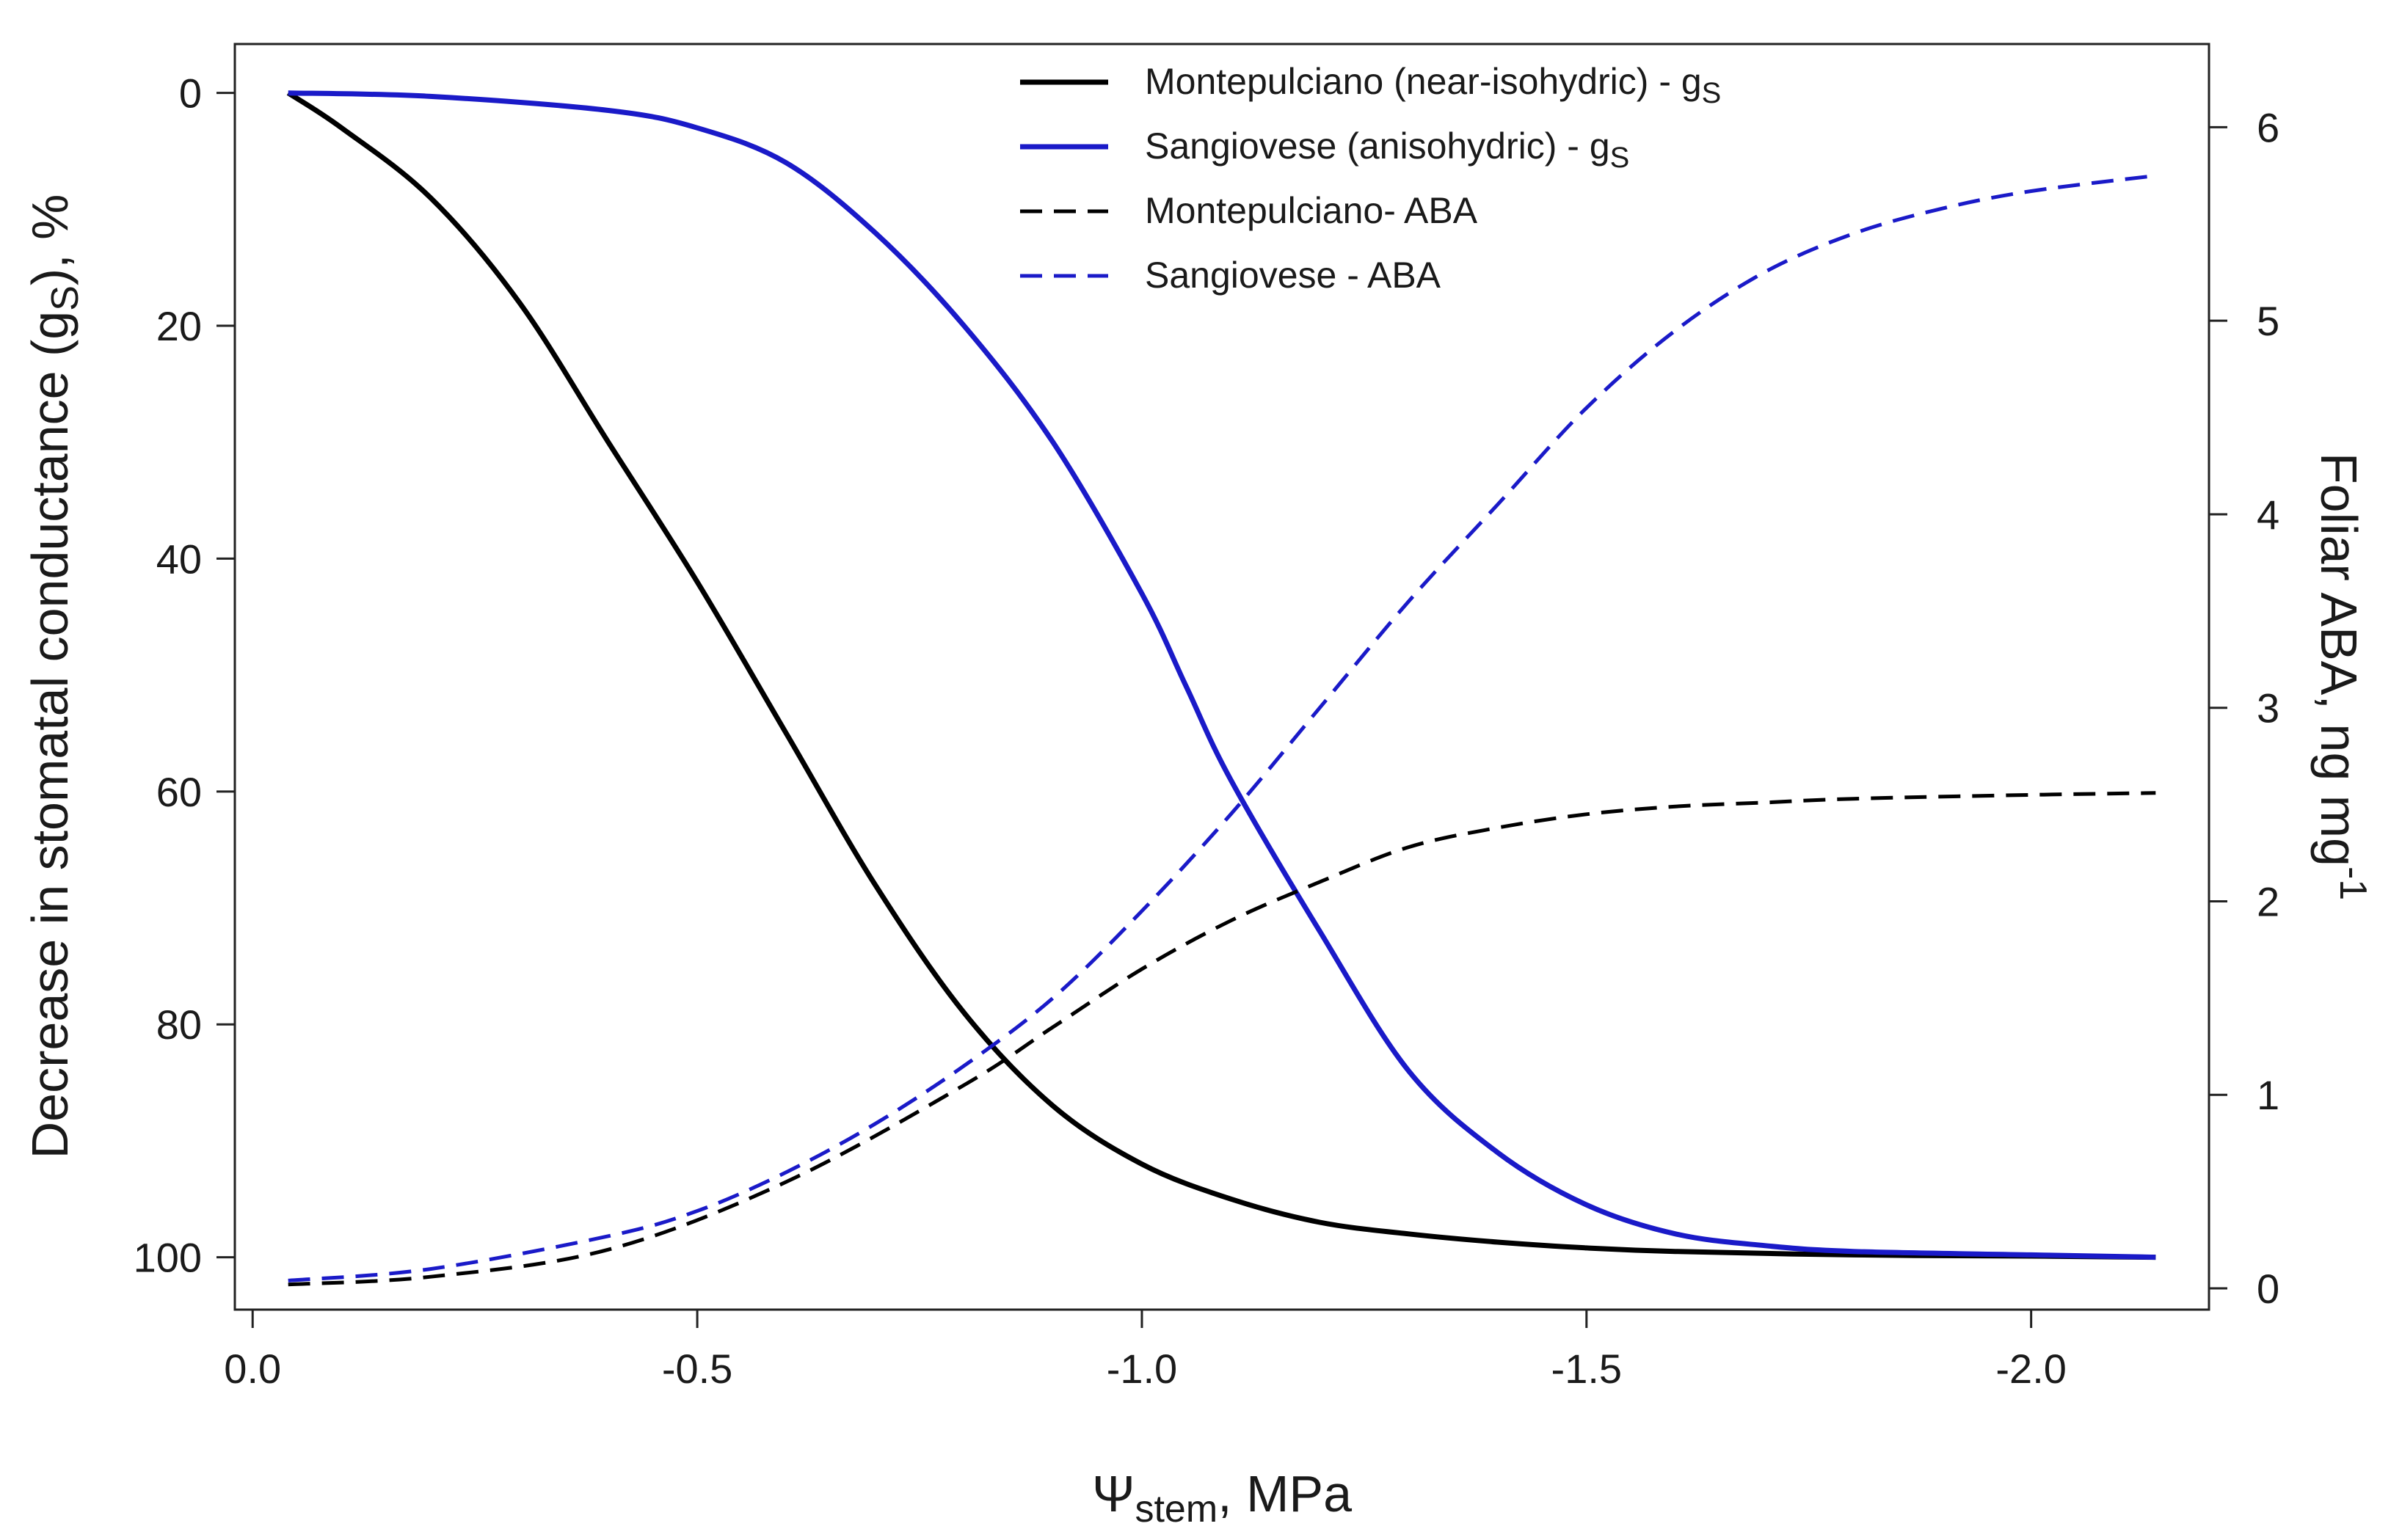 The image size is (2402, 1540). Describe the element at coordinates (1587, 1369) in the screenshot. I see `x-tick-label: -1.5` at that location.